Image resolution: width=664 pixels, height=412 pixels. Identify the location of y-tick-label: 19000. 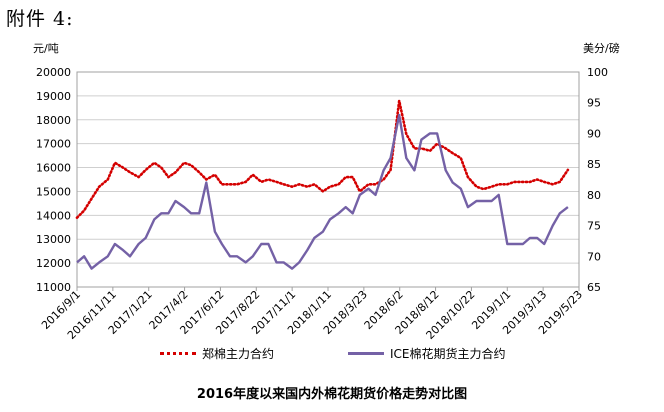
(53, 96).